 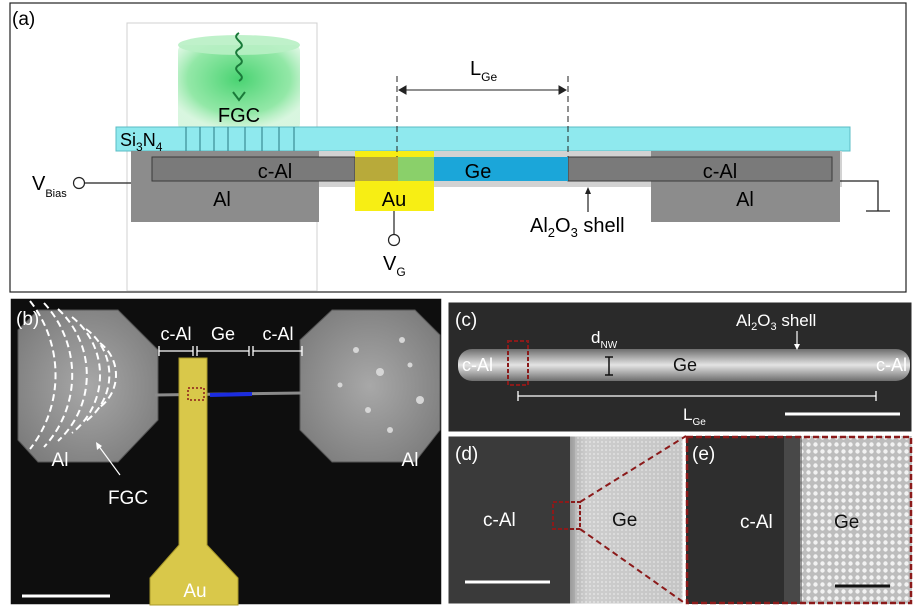 I want to click on si3n4-layer, so click(x=483, y=139).